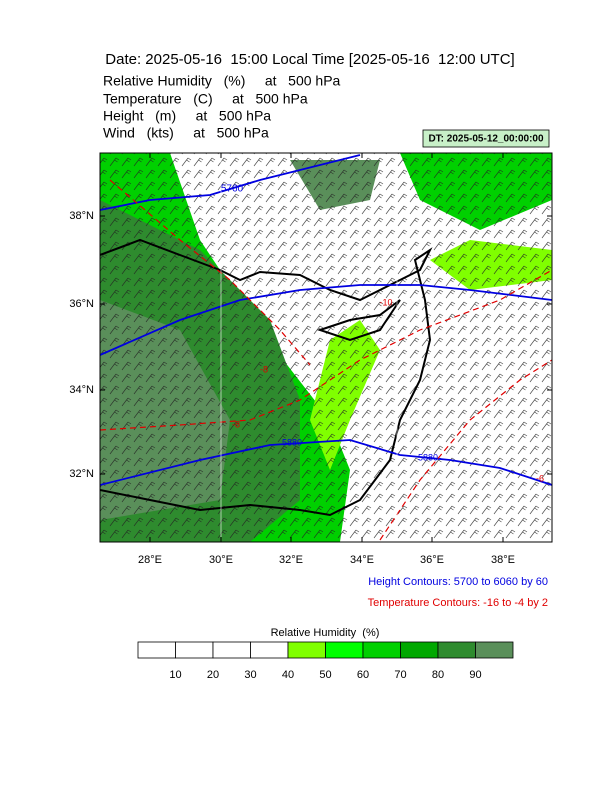 This screenshot has width=612, height=797. What do you see at coordinates (325, 633) in the screenshot?
I see `colorbar-title: Relative Humidity (%)` at bounding box center [325, 633].